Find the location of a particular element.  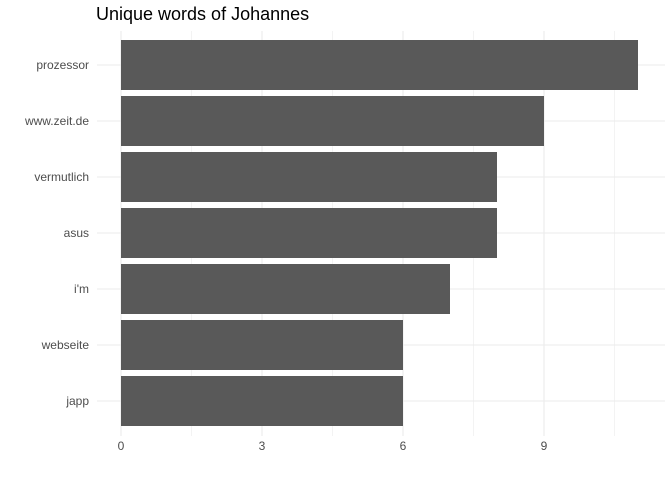

bar-www.zeit.de is located at coordinates (332, 121).